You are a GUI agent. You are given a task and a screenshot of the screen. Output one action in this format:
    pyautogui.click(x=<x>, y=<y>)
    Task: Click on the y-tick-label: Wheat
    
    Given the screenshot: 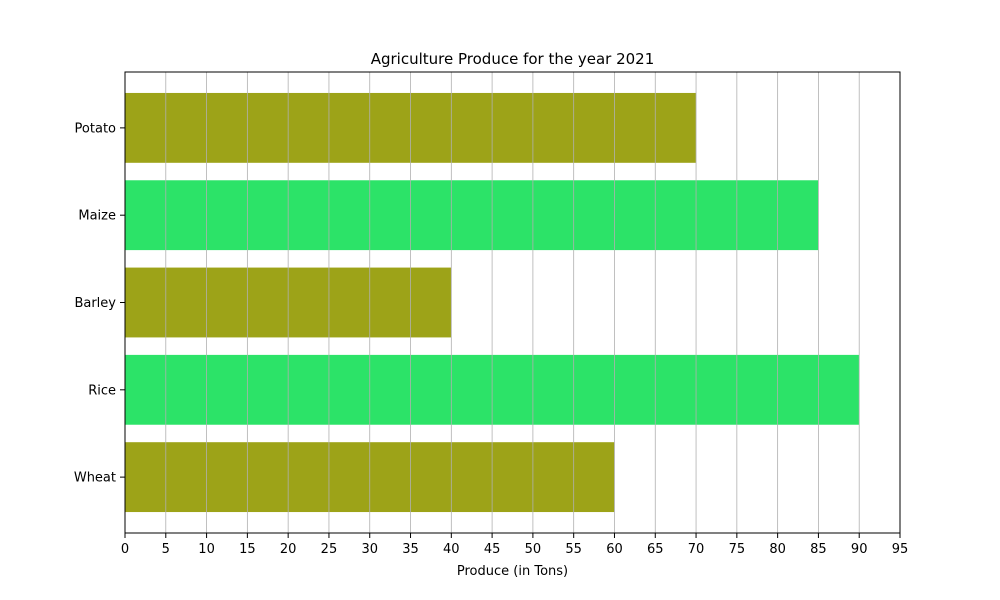 What is the action you would take?
    pyautogui.click(x=95, y=478)
    